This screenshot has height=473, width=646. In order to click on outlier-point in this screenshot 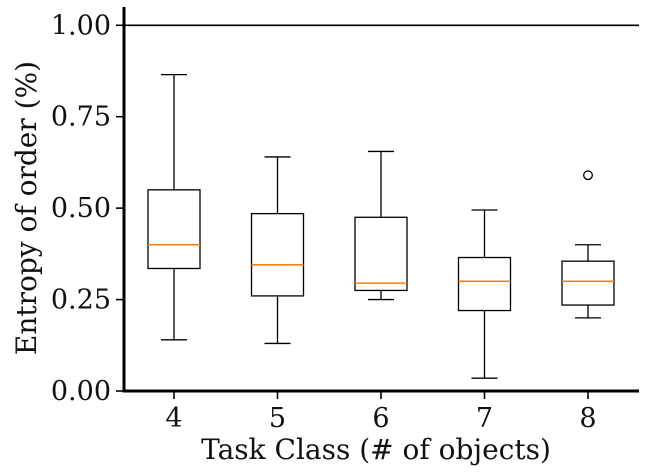, I will do `click(588, 175)`.